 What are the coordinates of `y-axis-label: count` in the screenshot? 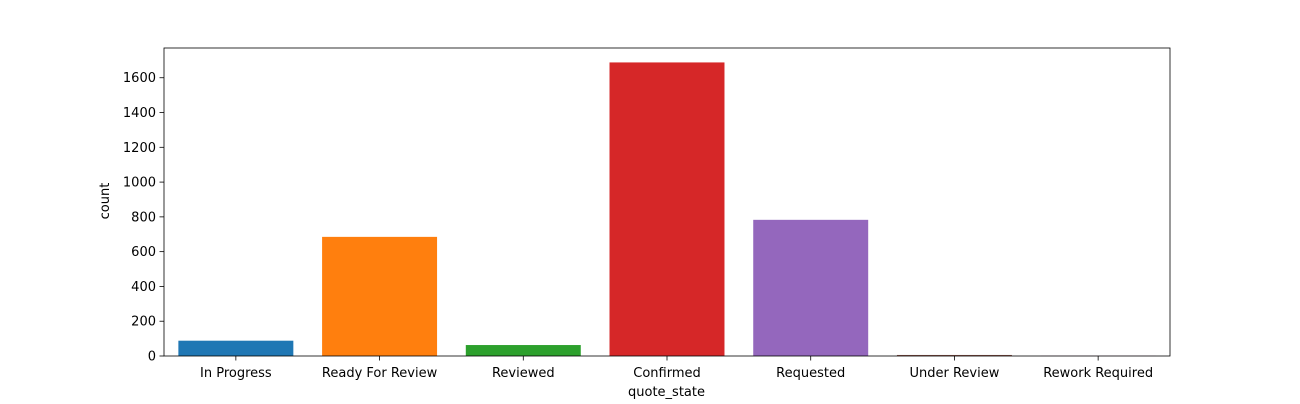 It's located at (105, 201).